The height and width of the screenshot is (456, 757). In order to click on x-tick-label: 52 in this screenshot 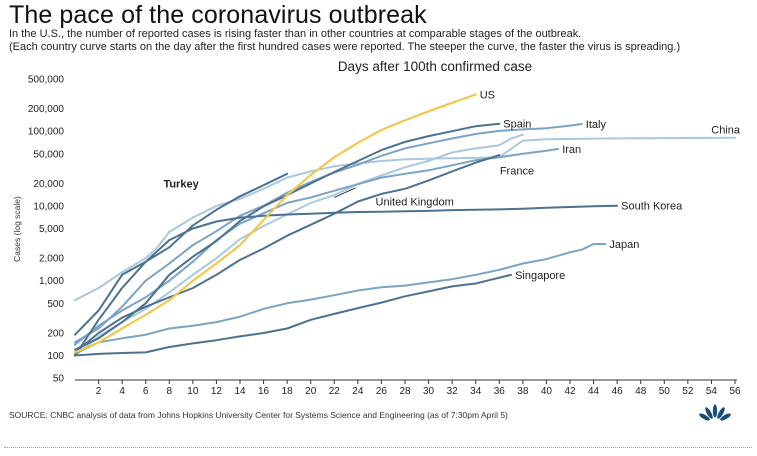, I will do `click(688, 391)`.